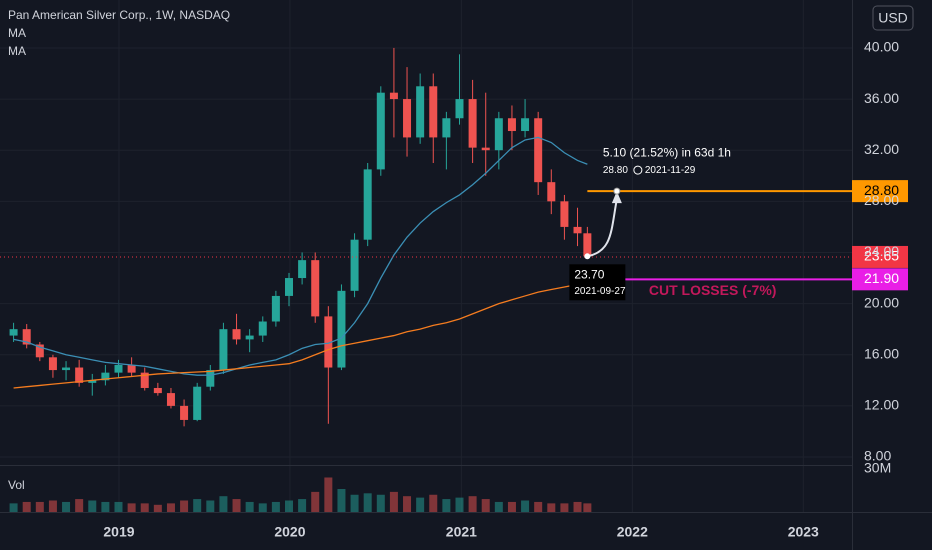 The image size is (932, 550). What do you see at coordinates (881, 98) in the screenshot?
I see `y-tick-label: 36.00` at bounding box center [881, 98].